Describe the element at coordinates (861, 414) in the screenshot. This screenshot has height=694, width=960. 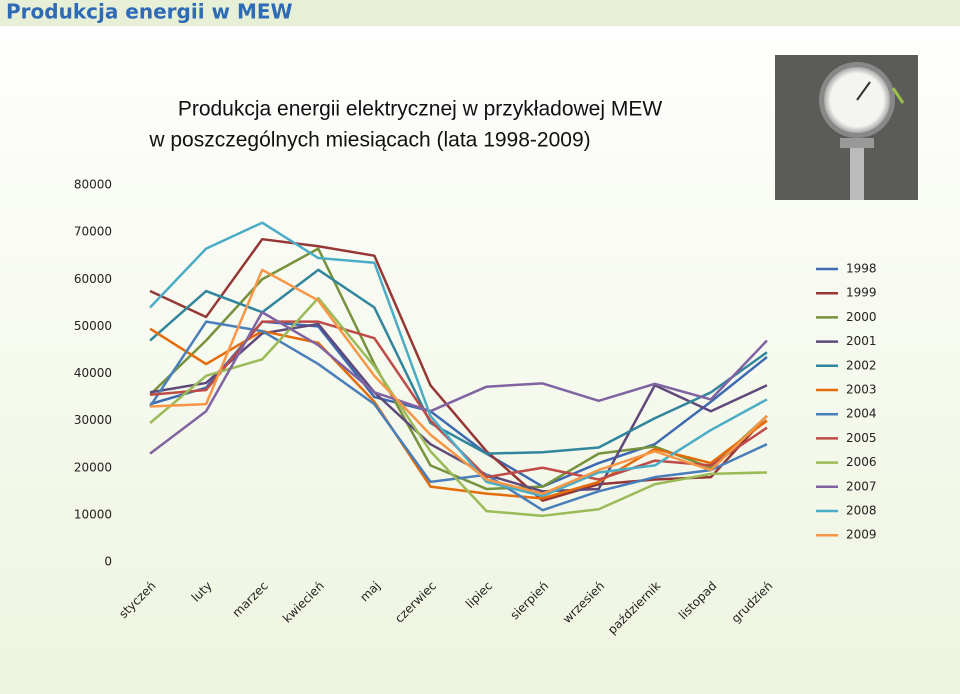
I see `legend-label: 2004` at that location.